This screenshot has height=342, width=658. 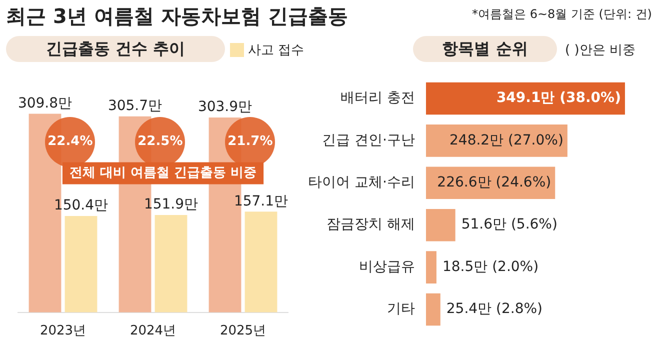 What do you see at coordinates (494, 182) in the screenshot?
I see `data-label: 226.6만 (24.6%)` at bounding box center [494, 182].